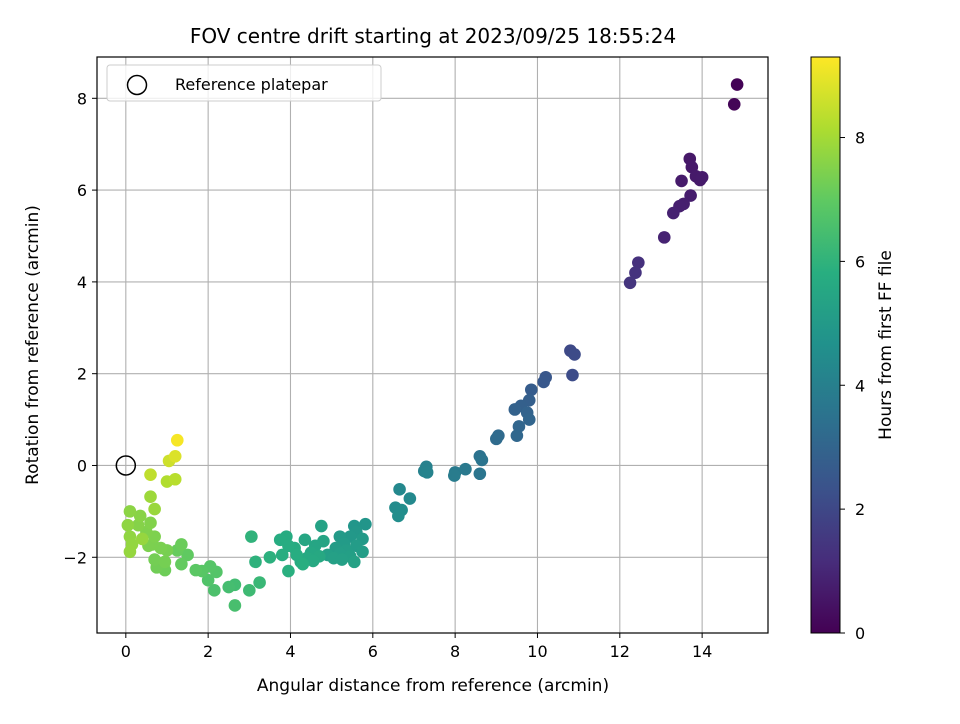  I want to click on reference-marker, so click(126, 465).